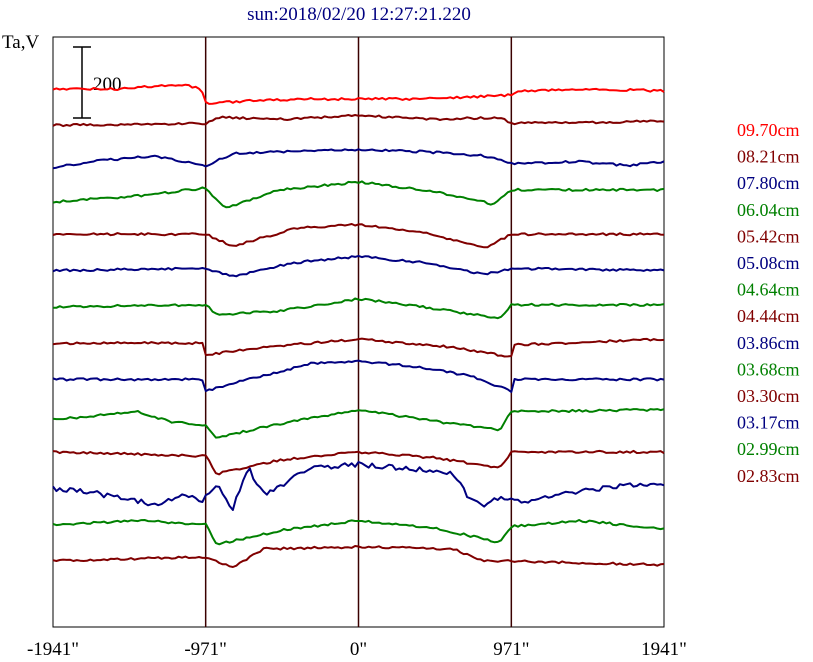 The width and height of the screenshot is (813, 662). I want to click on x-tick-label-2: 0", so click(358, 649).